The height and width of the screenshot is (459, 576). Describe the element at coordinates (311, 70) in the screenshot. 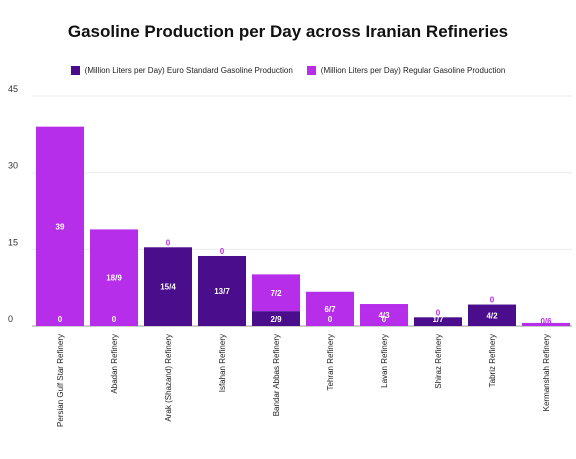

I see `legend-swatch-regular` at that location.